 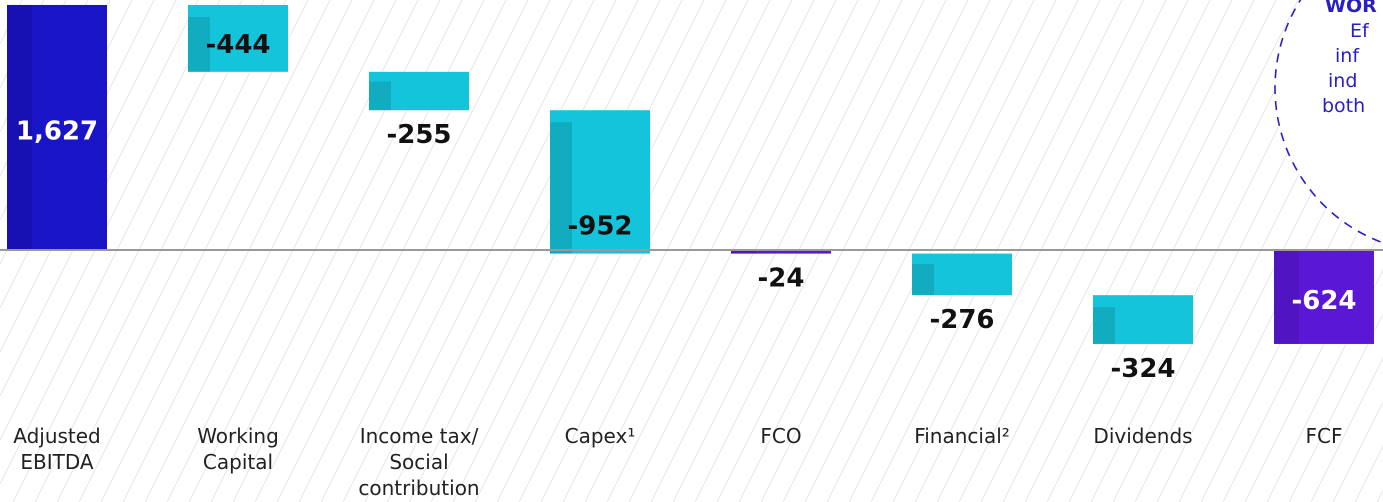 What do you see at coordinates (1342, 81) in the screenshot?
I see `annotation-line: ind` at bounding box center [1342, 81].